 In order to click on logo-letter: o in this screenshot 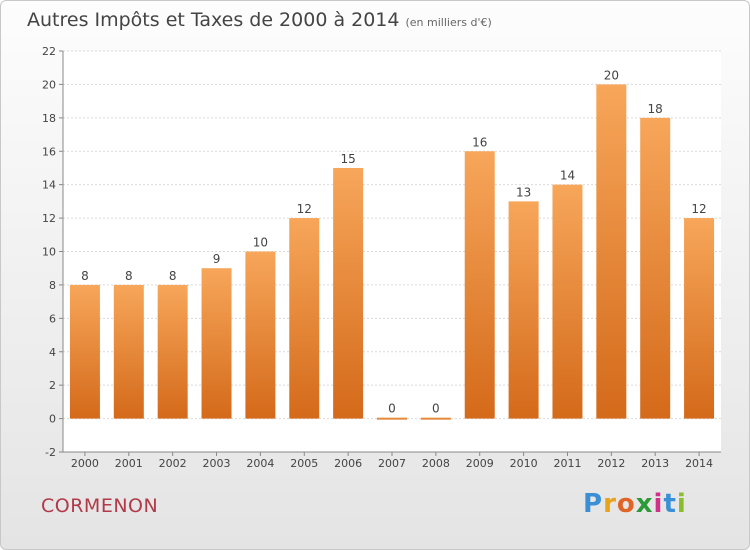, I will do `click(626, 504)`.